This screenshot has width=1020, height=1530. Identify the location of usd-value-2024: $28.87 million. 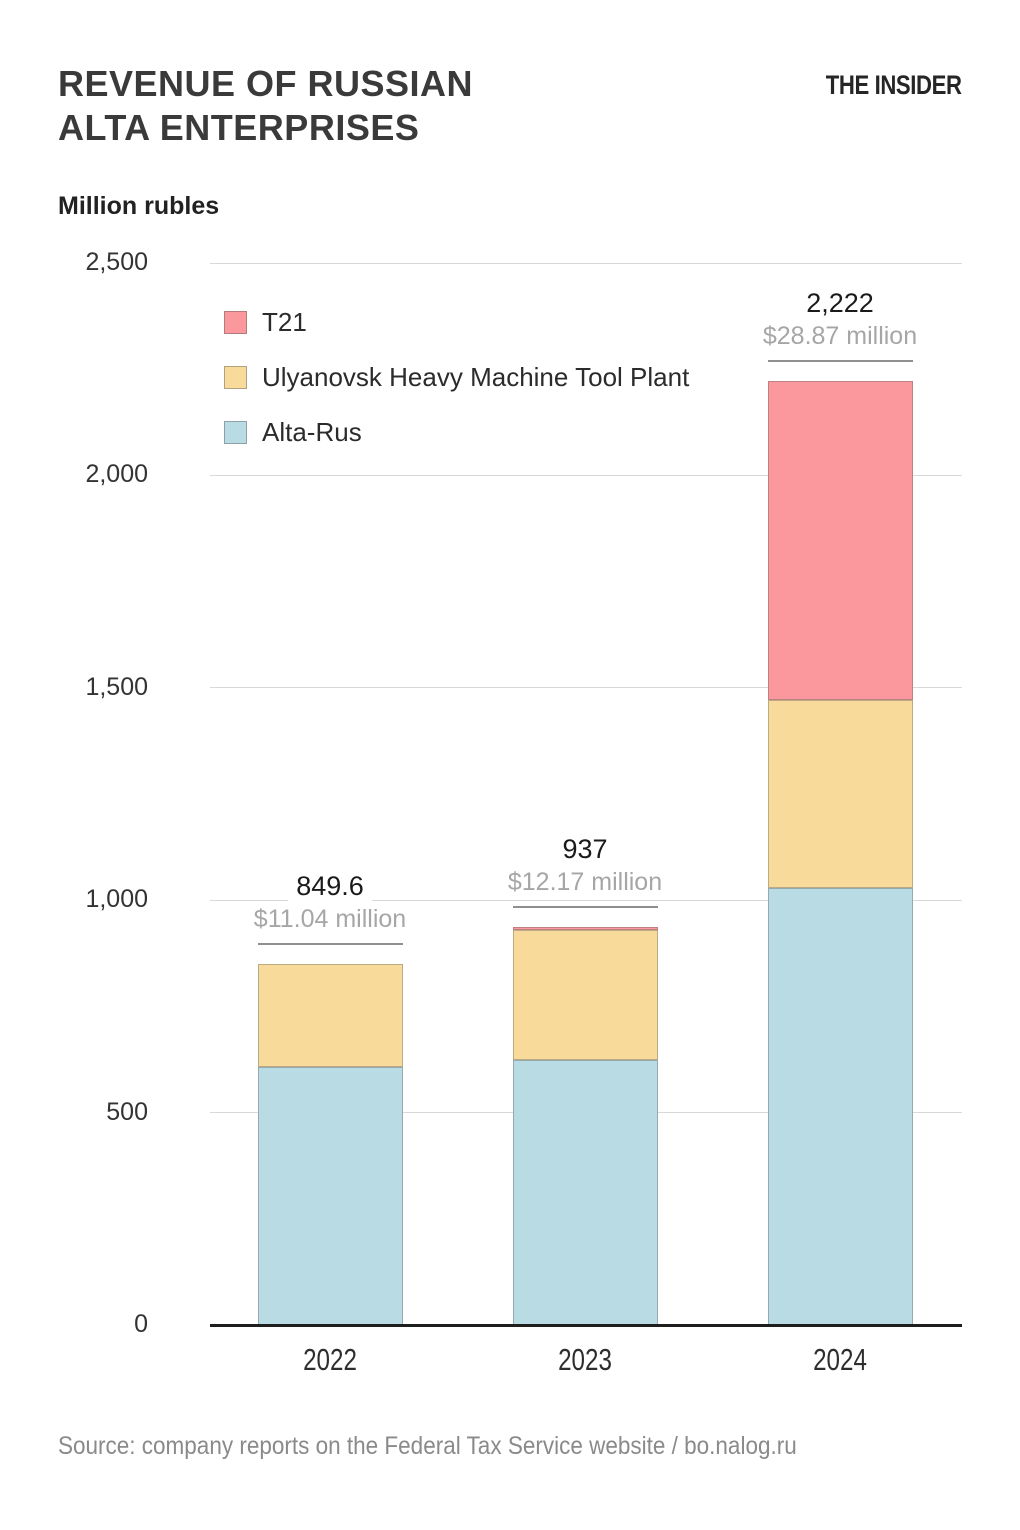
(840, 338).